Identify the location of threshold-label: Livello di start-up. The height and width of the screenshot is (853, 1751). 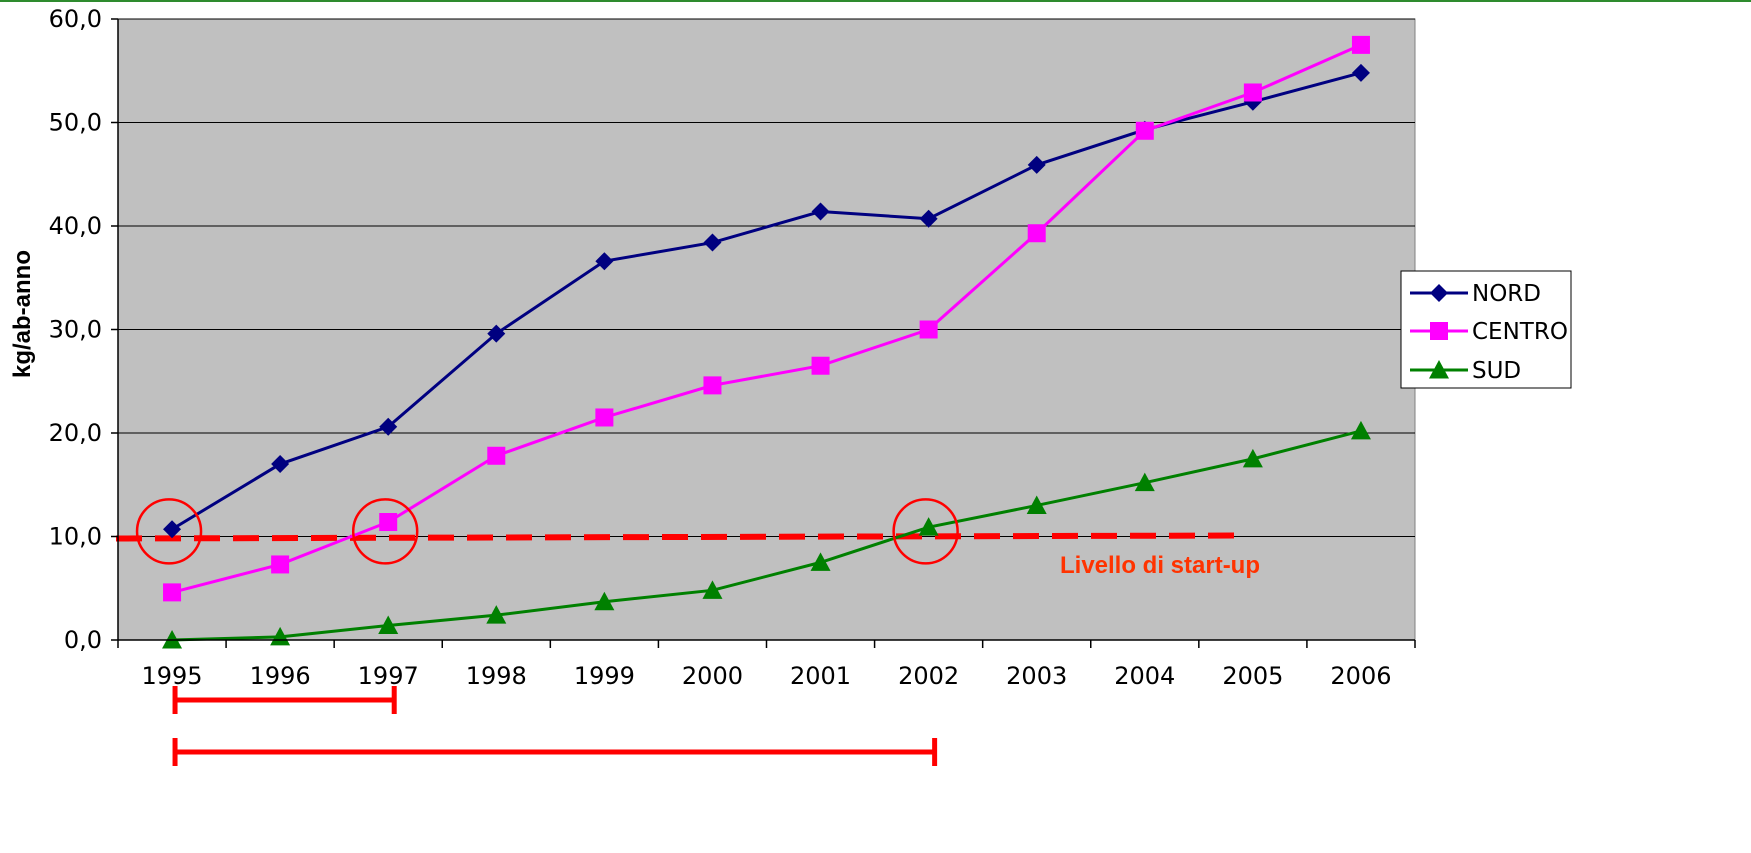
(1160, 565).